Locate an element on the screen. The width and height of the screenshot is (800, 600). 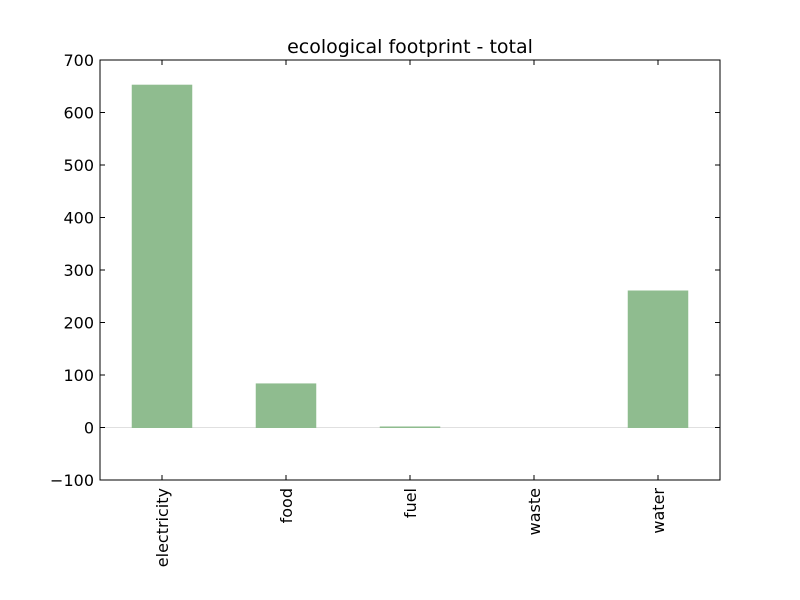
x-tick-label-food: food is located at coordinates (286, 505).